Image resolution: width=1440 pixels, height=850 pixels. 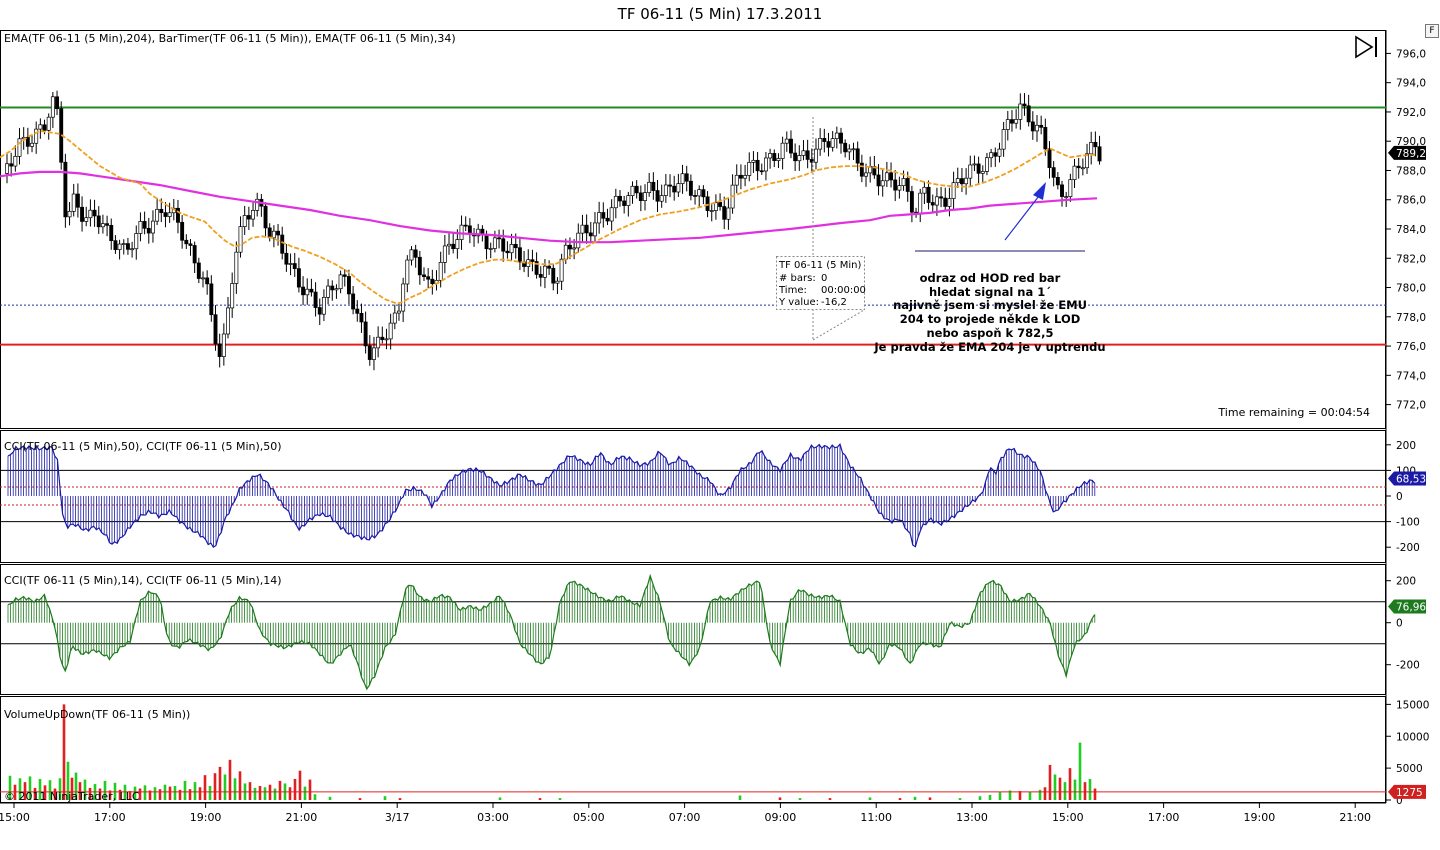 I want to click on indicator-y-tick-label: -200, so click(x=1408, y=548).